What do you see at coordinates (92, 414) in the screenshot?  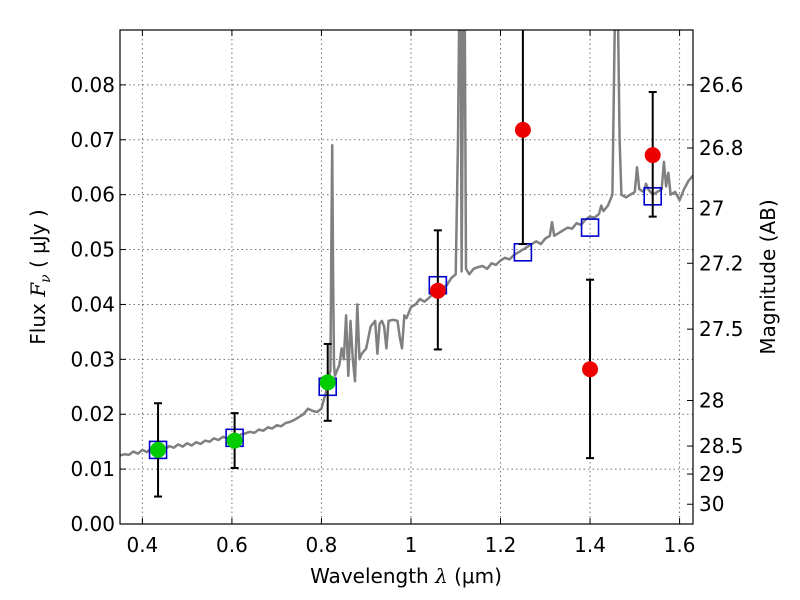 I see `y-tick-label: 0.02` at bounding box center [92, 414].